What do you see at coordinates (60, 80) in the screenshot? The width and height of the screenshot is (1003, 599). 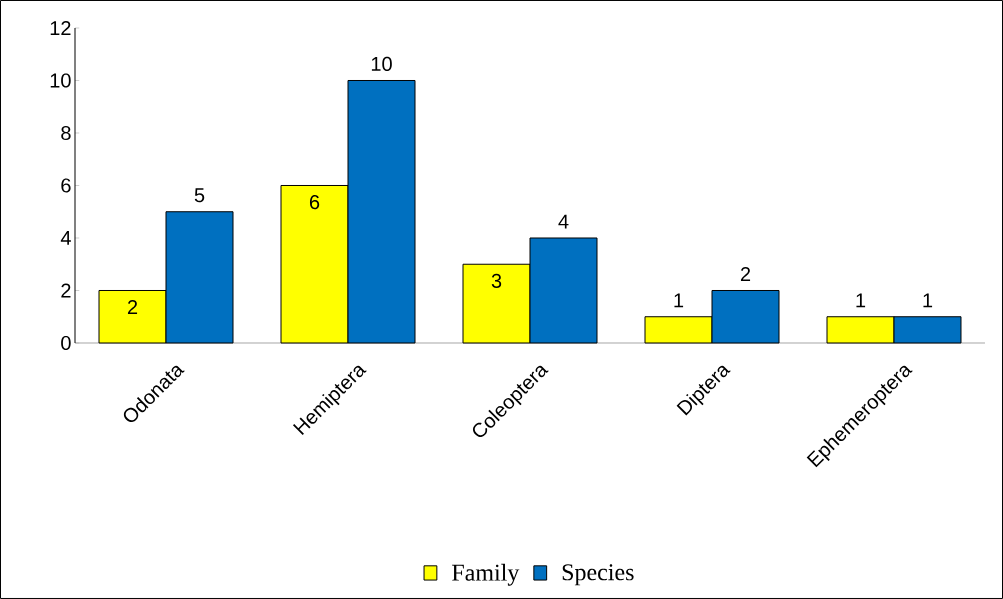 I see `y-tick-label: 10` at bounding box center [60, 80].